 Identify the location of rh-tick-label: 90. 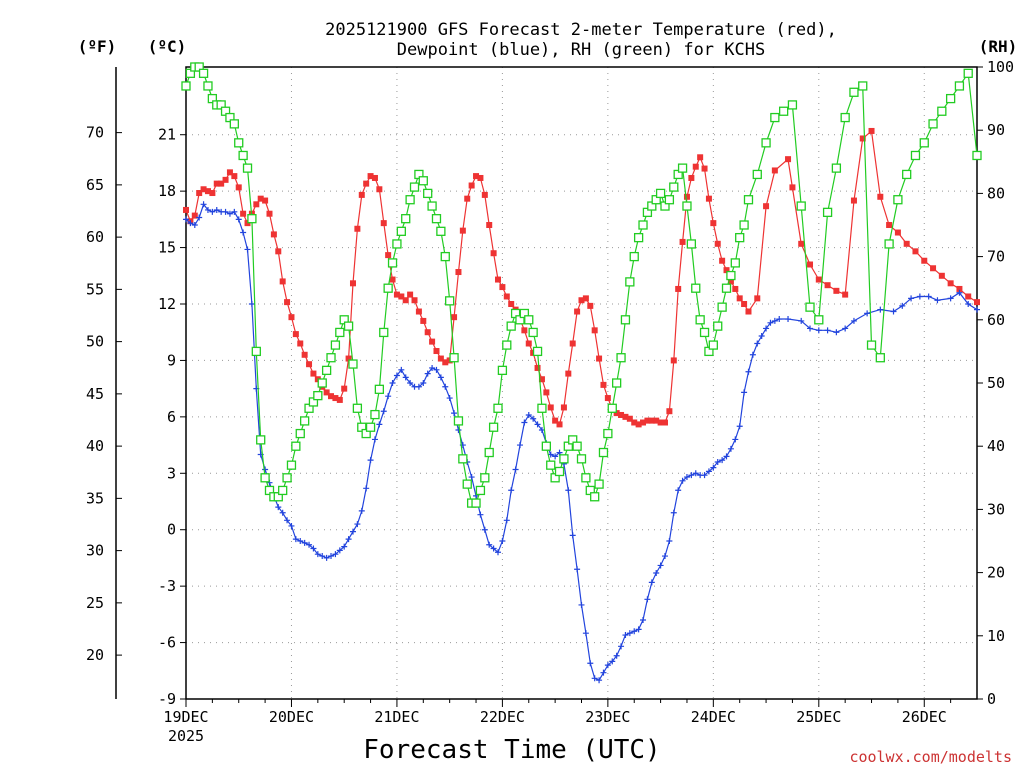
(996, 130).